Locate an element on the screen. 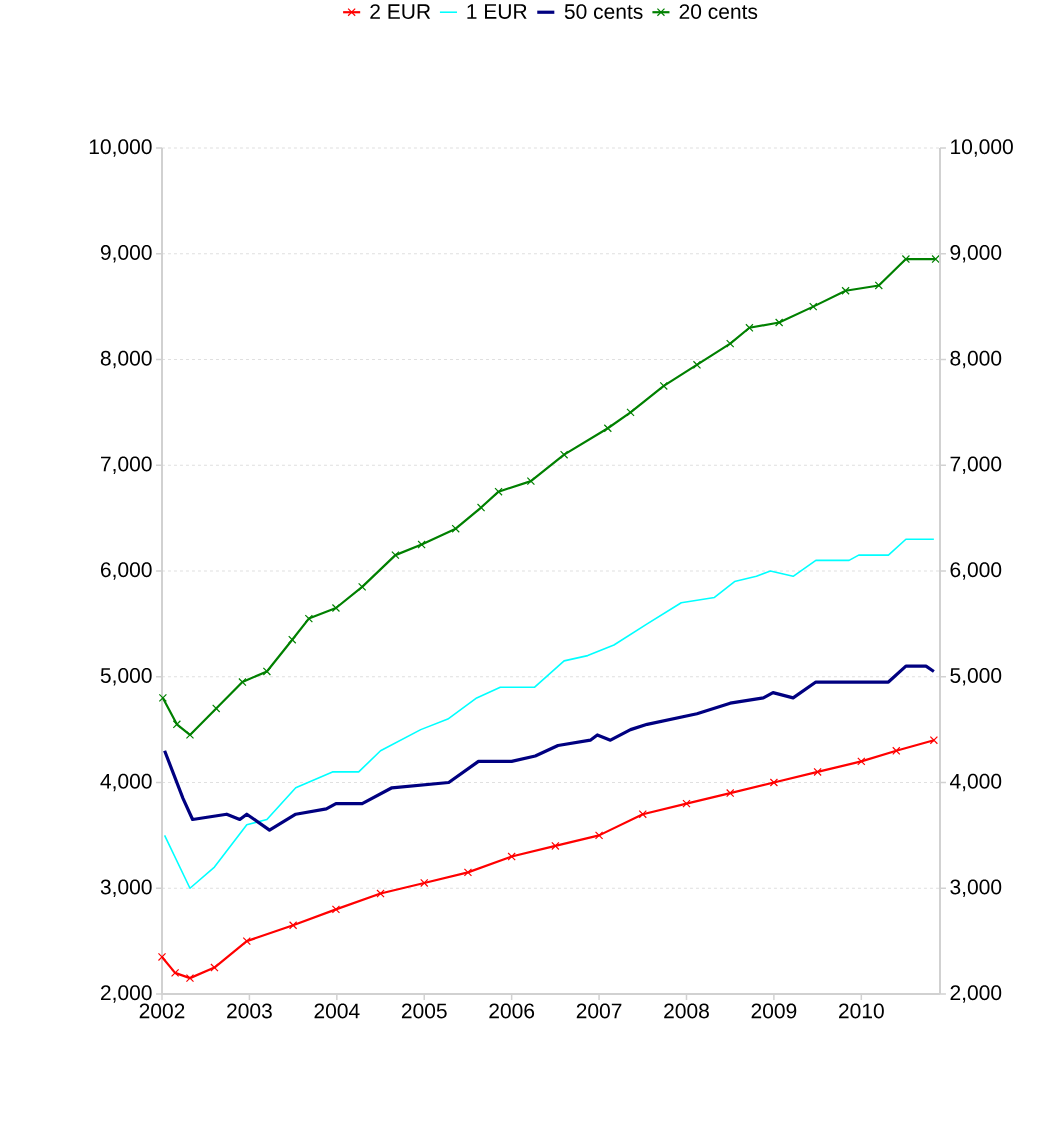  y-tick-label: 3,000 is located at coordinates (126, 888).